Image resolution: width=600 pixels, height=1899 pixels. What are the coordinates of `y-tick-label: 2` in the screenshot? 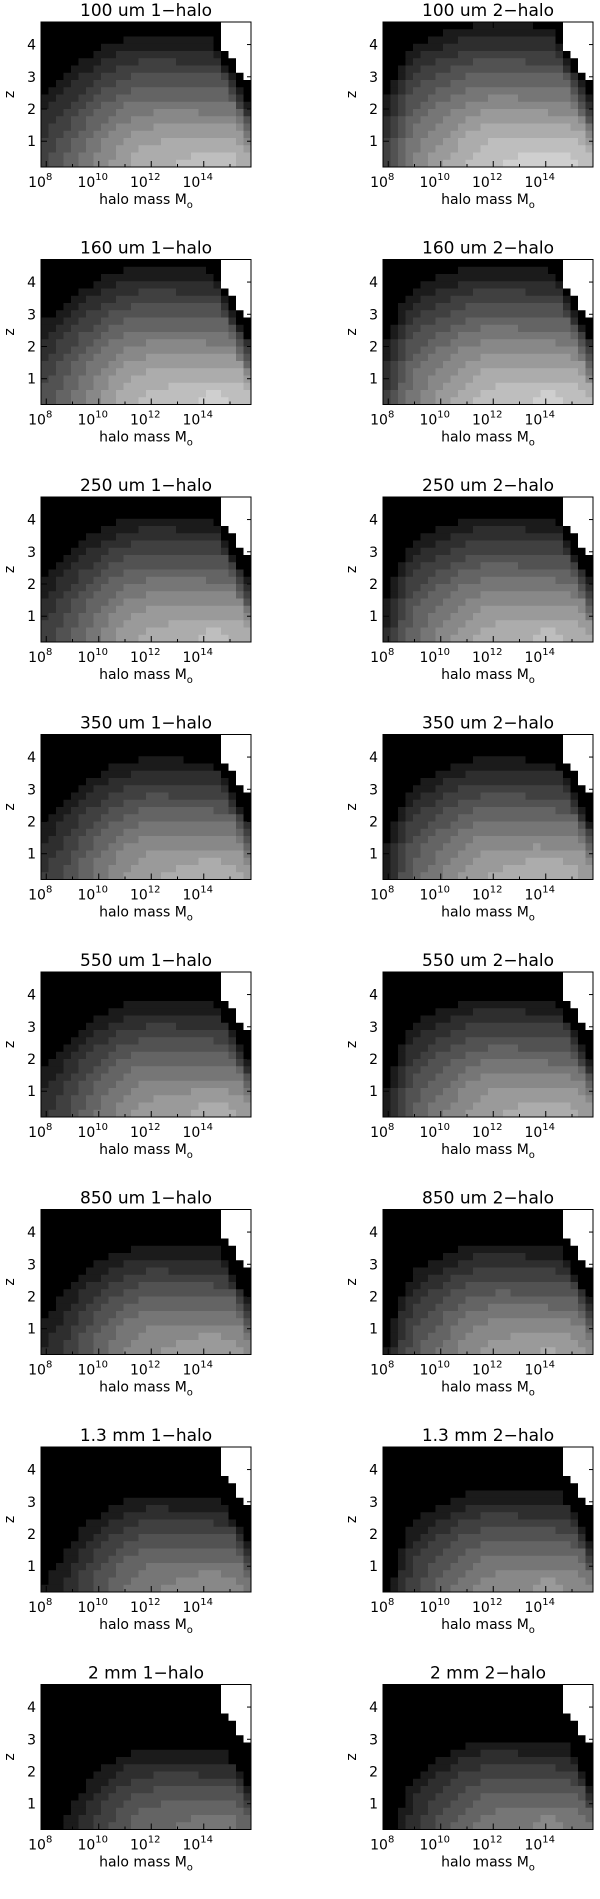 It's located at (373, 585).